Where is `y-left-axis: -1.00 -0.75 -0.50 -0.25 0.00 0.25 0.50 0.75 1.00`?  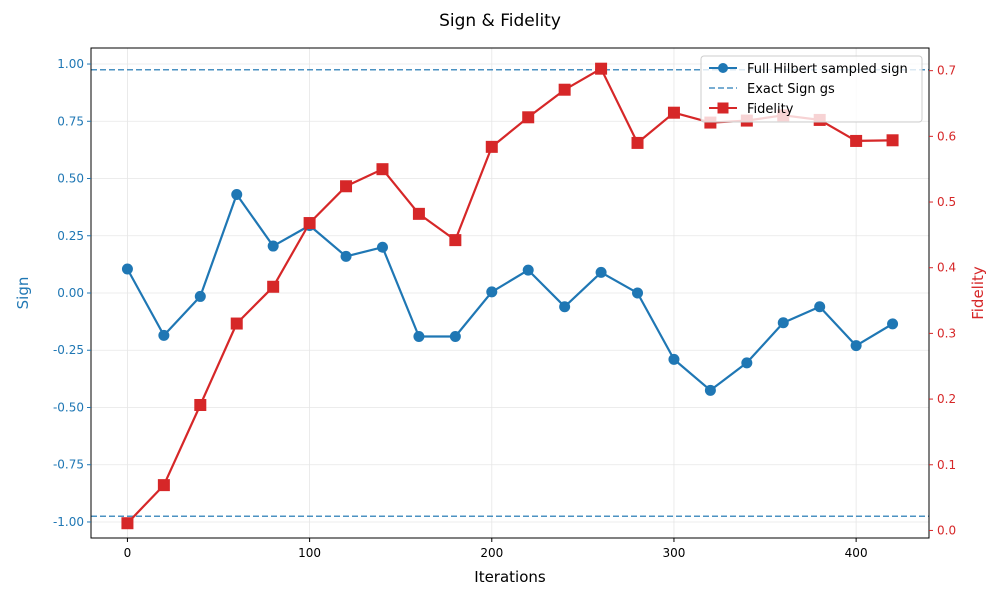 y-left-axis: -1.00 -0.75 -0.50 -0.25 0.00 0.25 0.50 0.75 1.00 is located at coordinates (72, 293).